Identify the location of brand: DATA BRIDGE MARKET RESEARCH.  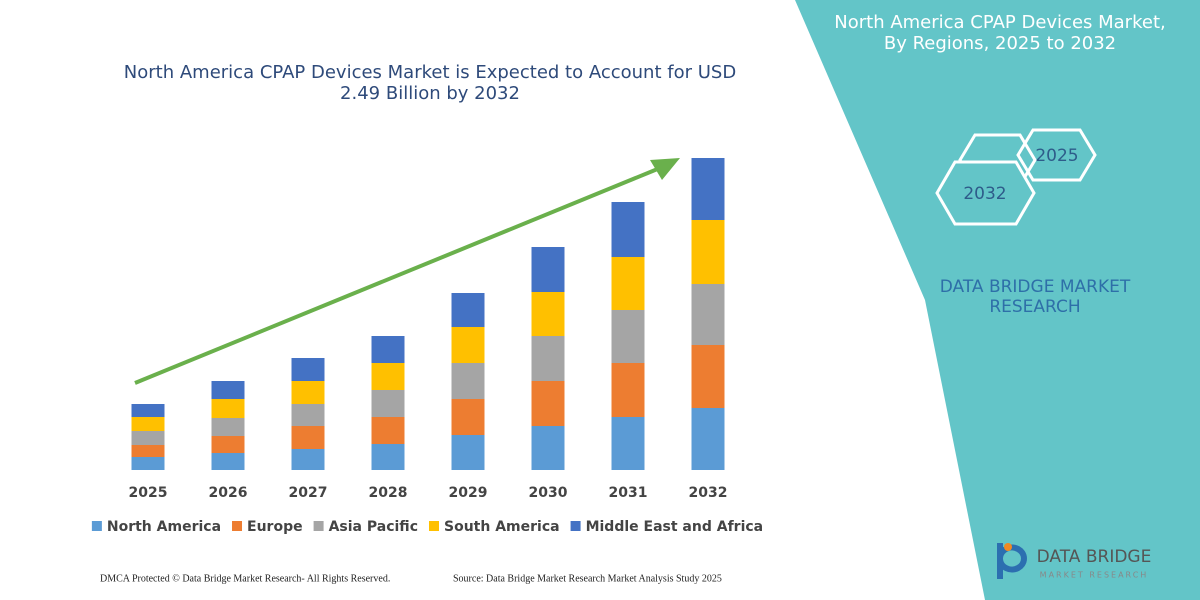
(1035, 297).